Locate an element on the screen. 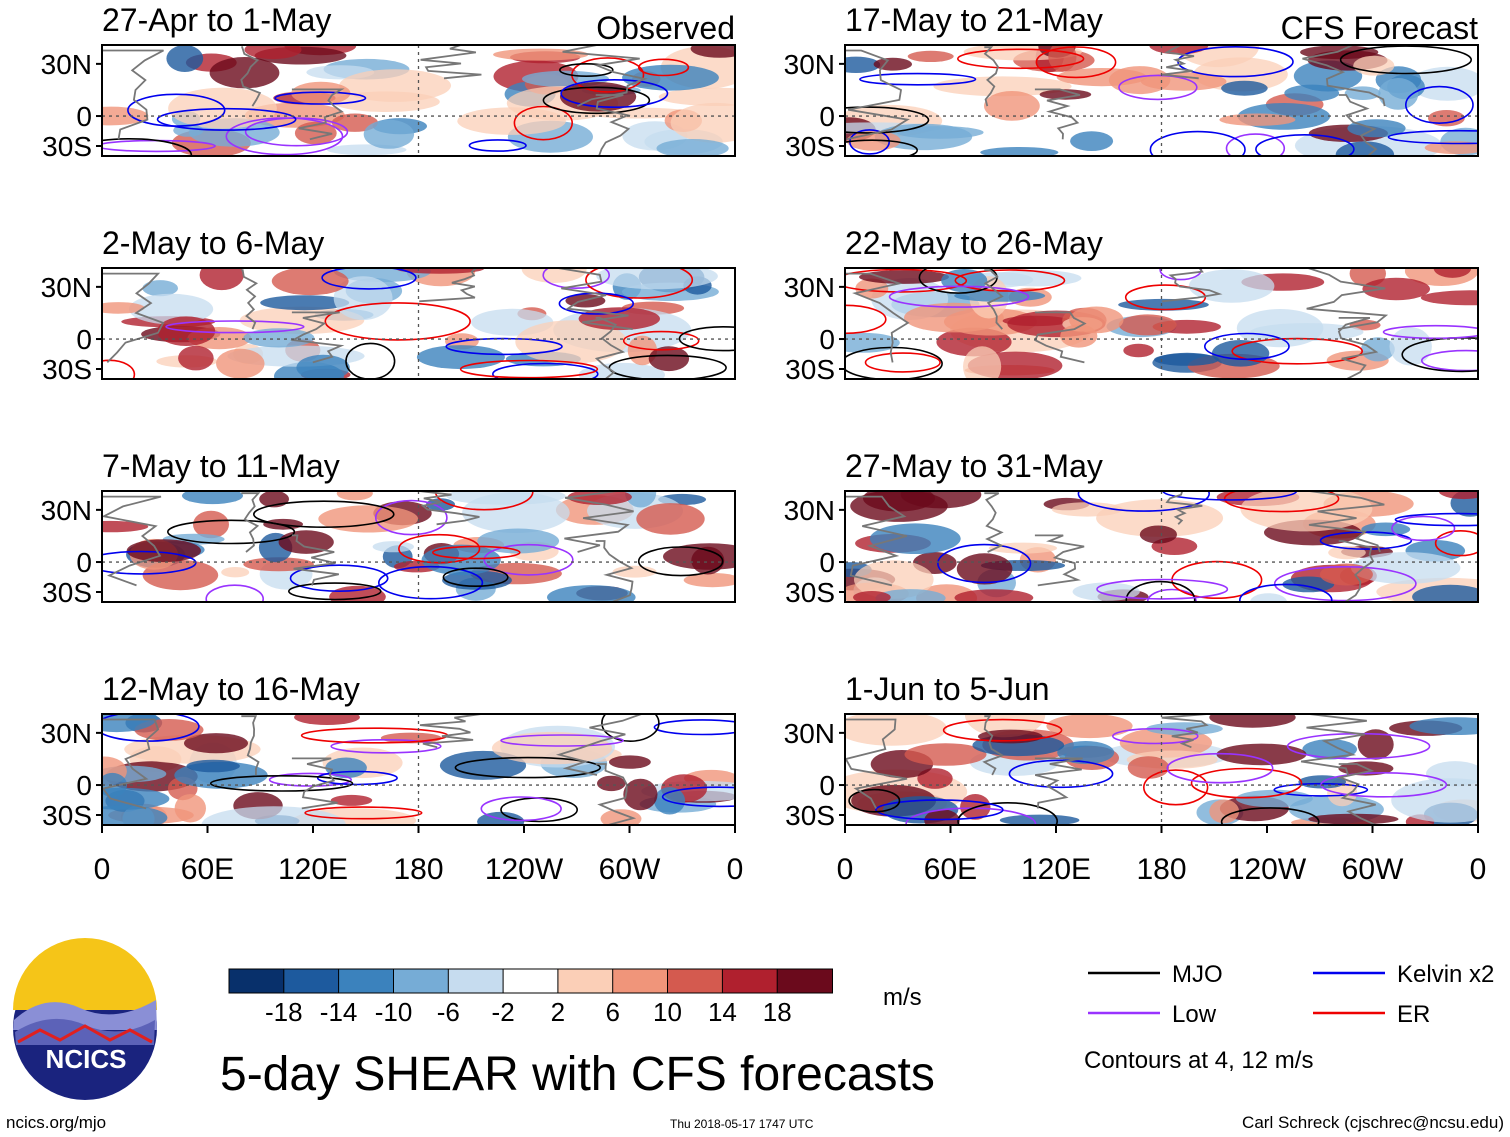  units-label: m/s is located at coordinates (902, 997).